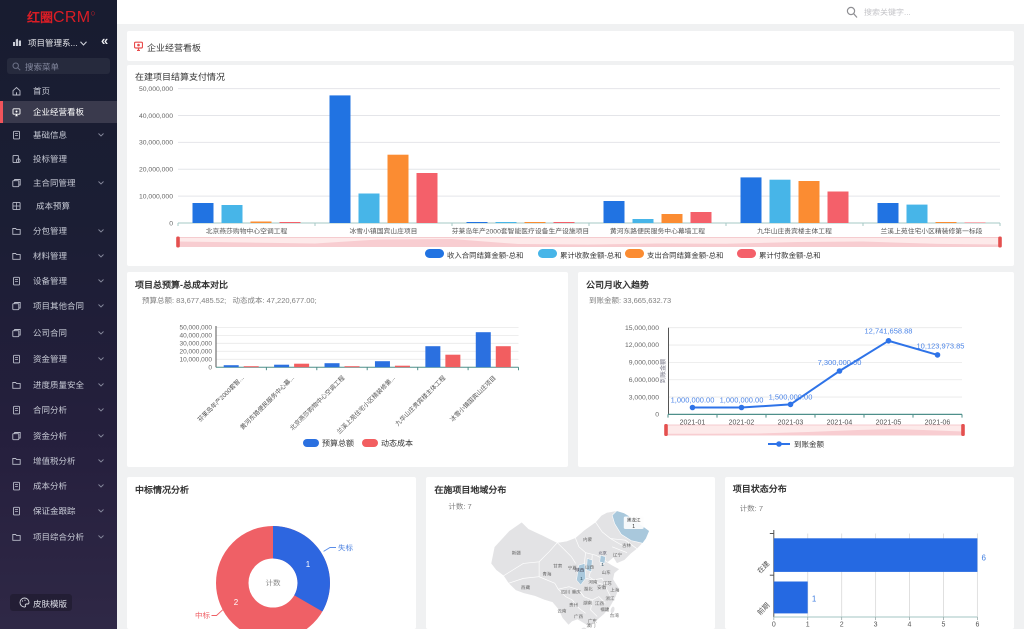 This screenshot has height=629, width=1024. I want to click on svg-text: 2021-02, so click(742, 423).